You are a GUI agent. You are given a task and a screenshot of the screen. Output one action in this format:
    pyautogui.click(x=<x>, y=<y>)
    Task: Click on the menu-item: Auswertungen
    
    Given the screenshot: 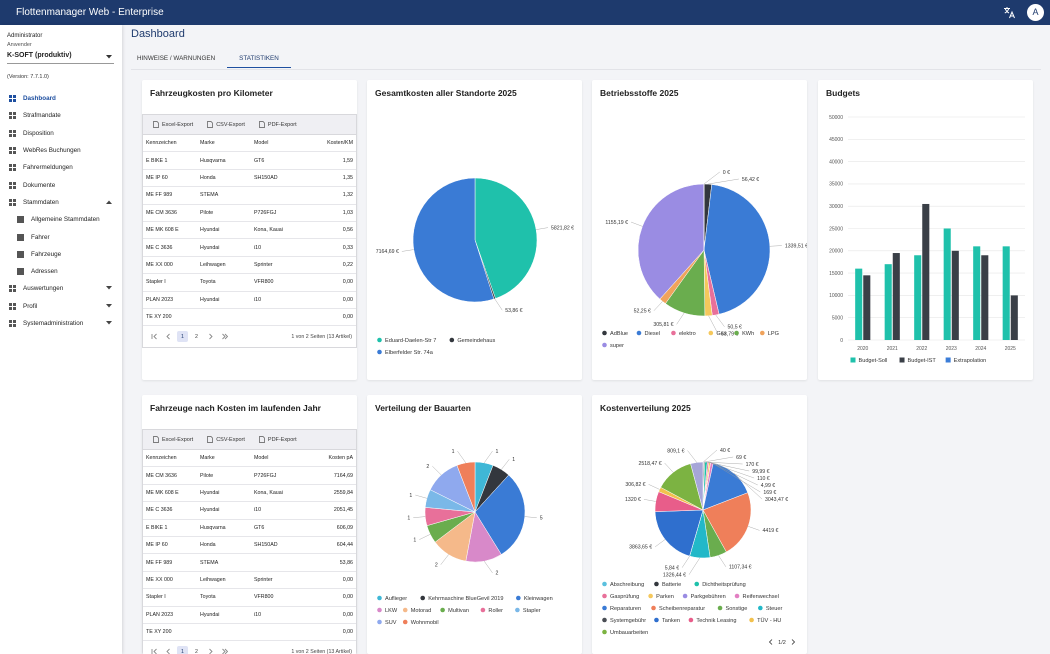 What is the action you would take?
    pyautogui.click(x=61, y=288)
    